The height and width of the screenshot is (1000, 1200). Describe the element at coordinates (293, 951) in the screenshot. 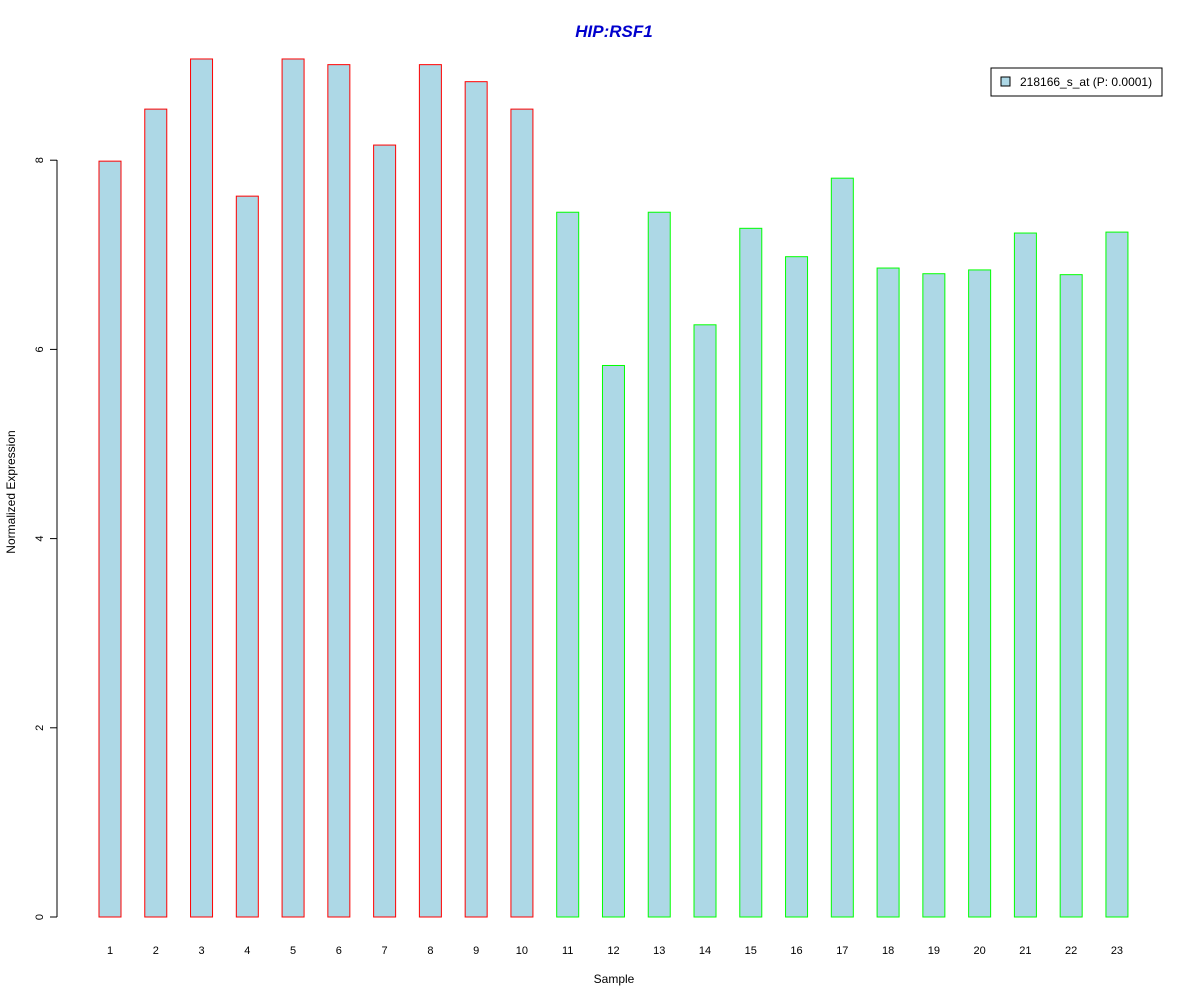

I see `x-tick-label: 5` at that location.